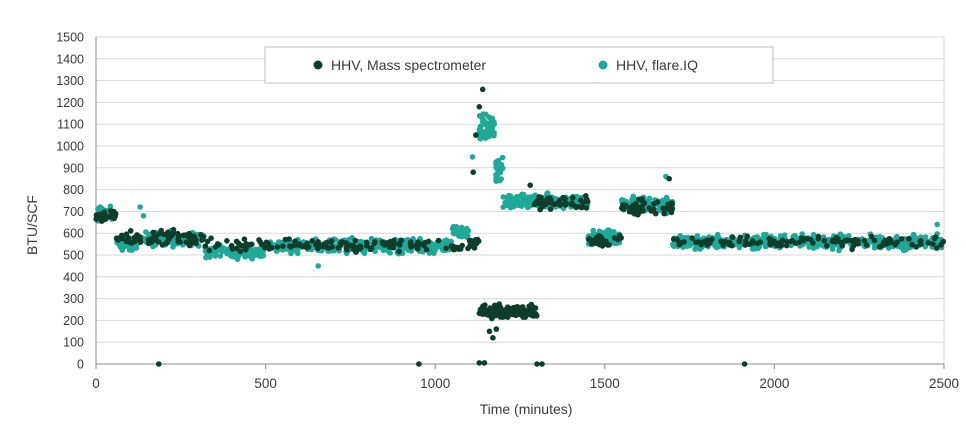 Image resolution: width=966 pixels, height=428 pixels. What do you see at coordinates (80, 365) in the screenshot?
I see `y-tick-label: 0` at bounding box center [80, 365].